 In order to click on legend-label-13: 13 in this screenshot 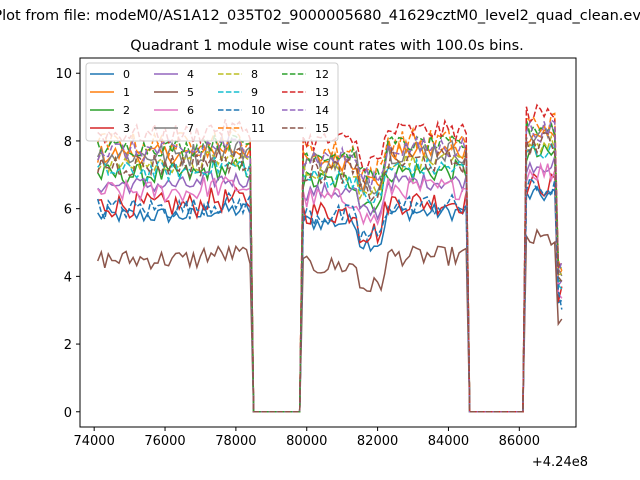, I will do `click(322, 92)`.